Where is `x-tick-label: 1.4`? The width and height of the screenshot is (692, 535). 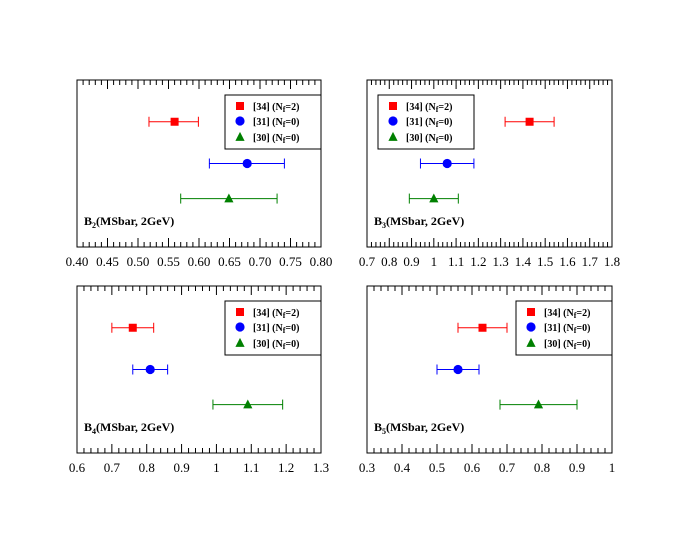 x-tick-label: 1.4 is located at coordinates (523, 261).